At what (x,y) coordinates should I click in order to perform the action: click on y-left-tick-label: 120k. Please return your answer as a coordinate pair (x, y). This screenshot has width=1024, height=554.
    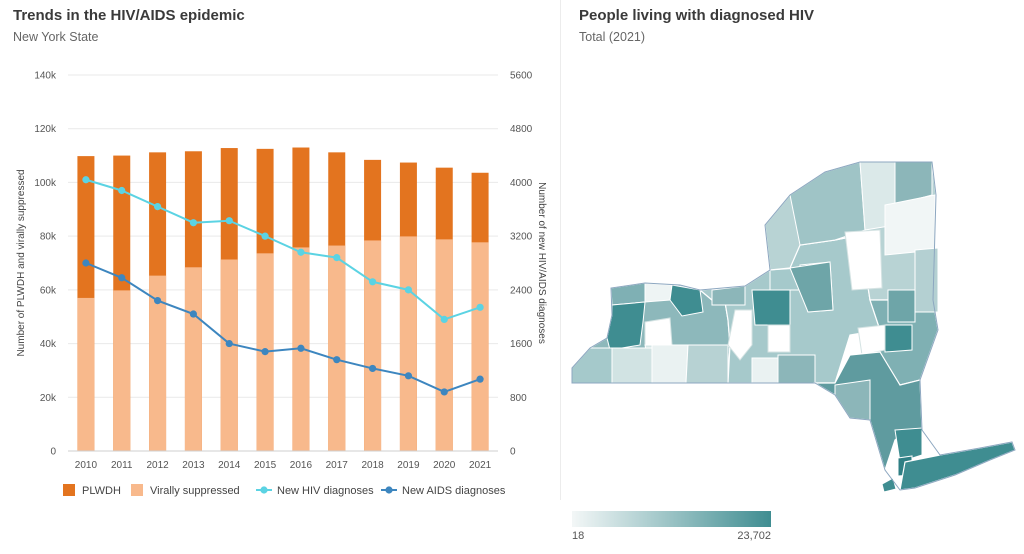
    Looking at the image, I should click on (45, 129).